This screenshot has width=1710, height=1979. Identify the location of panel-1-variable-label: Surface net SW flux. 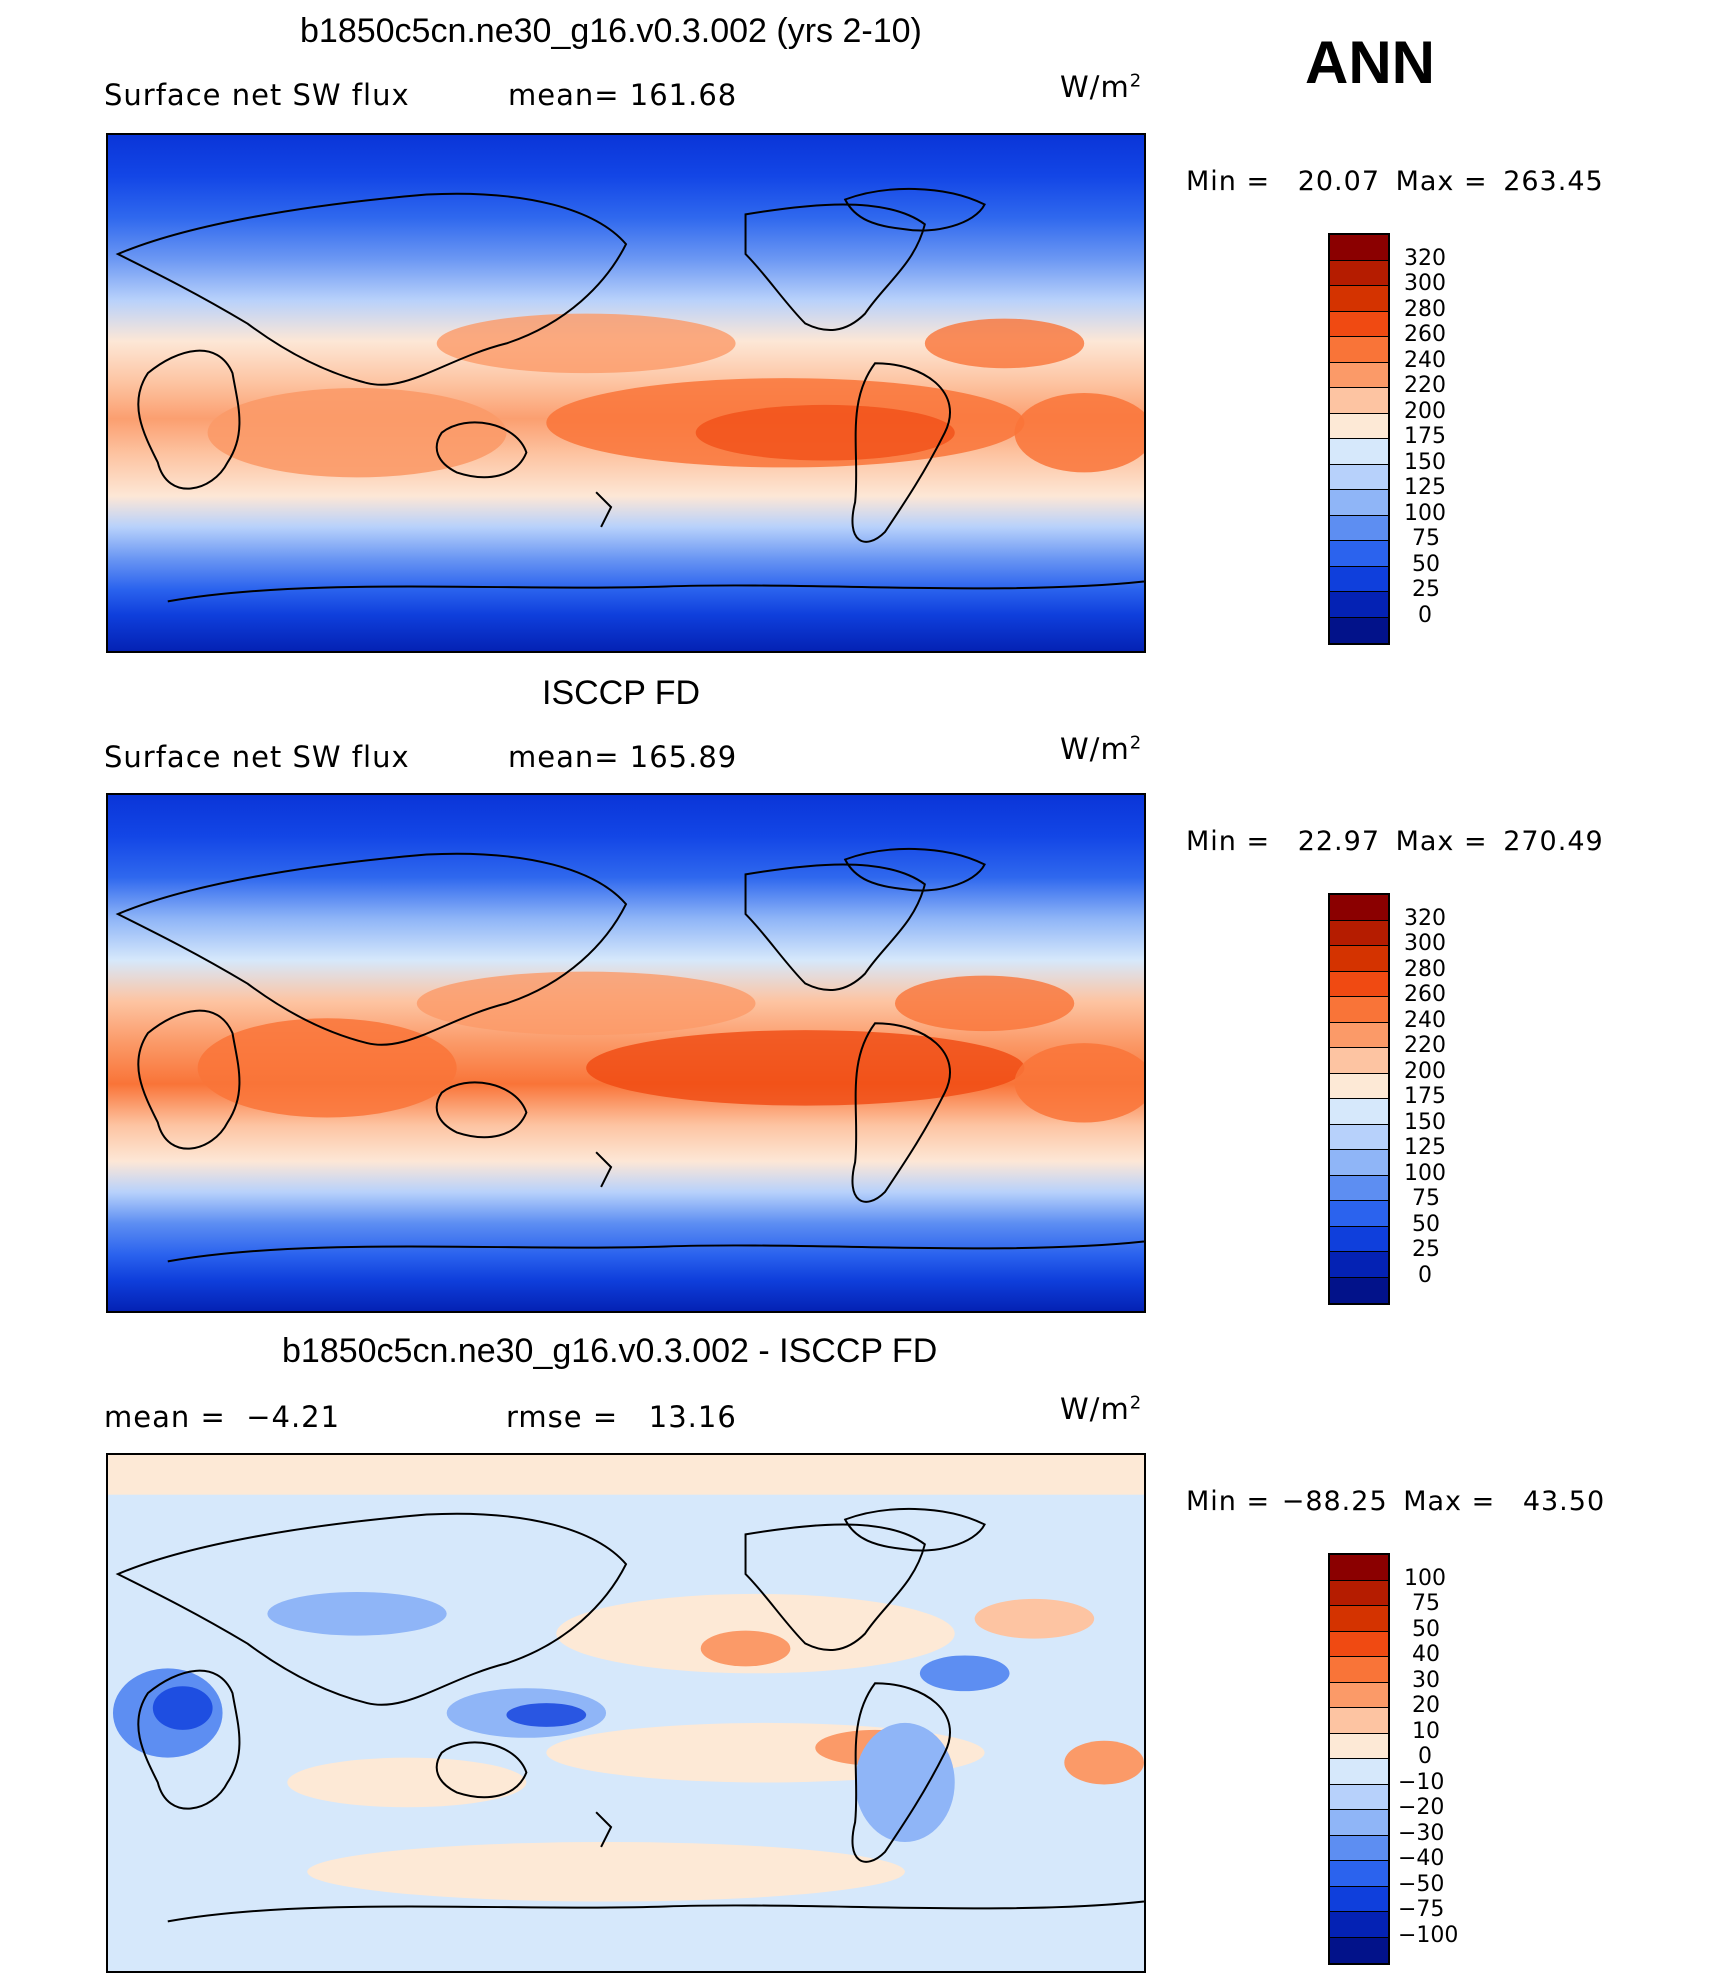
(257, 95).